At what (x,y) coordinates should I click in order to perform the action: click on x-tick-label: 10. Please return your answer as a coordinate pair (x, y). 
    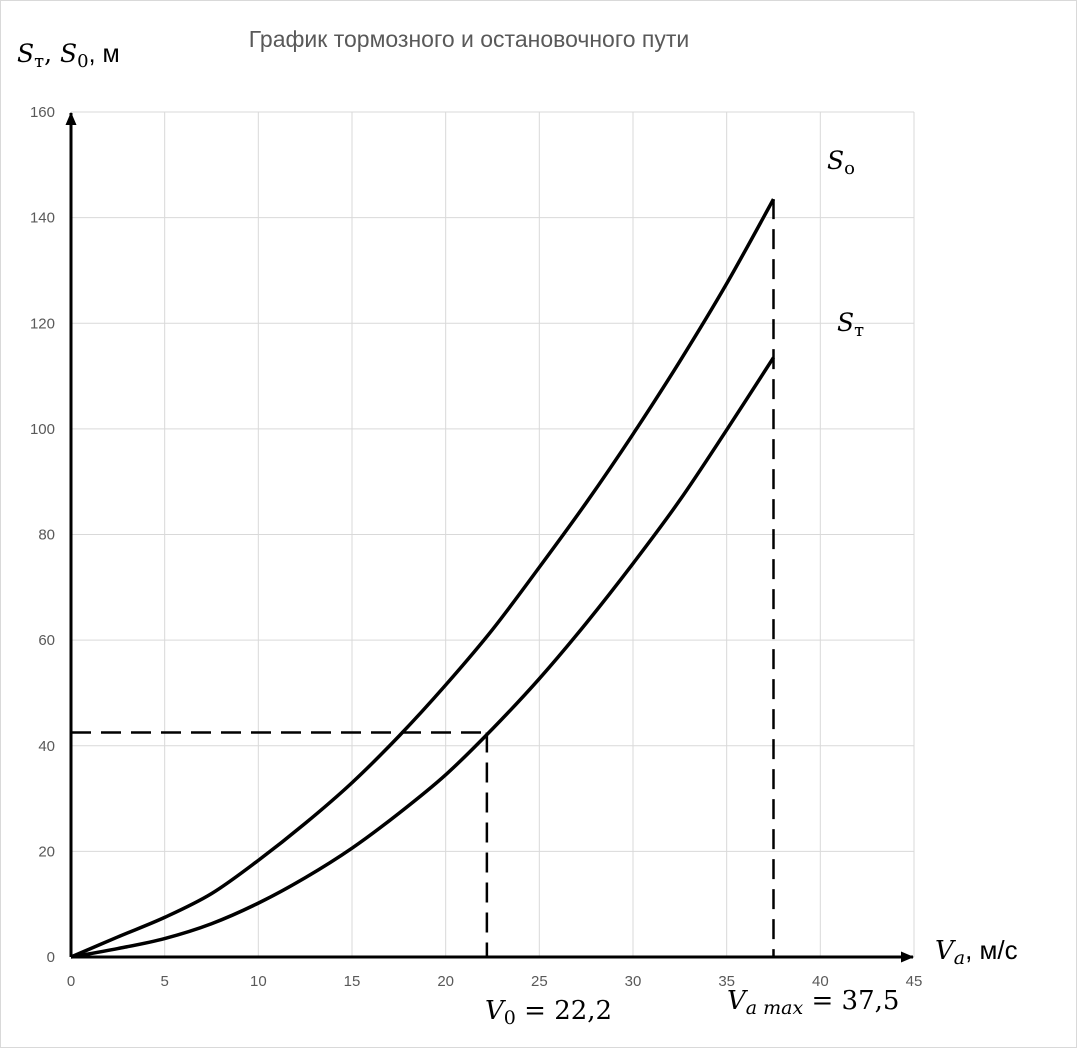
    Looking at the image, I should click on (258, 981).